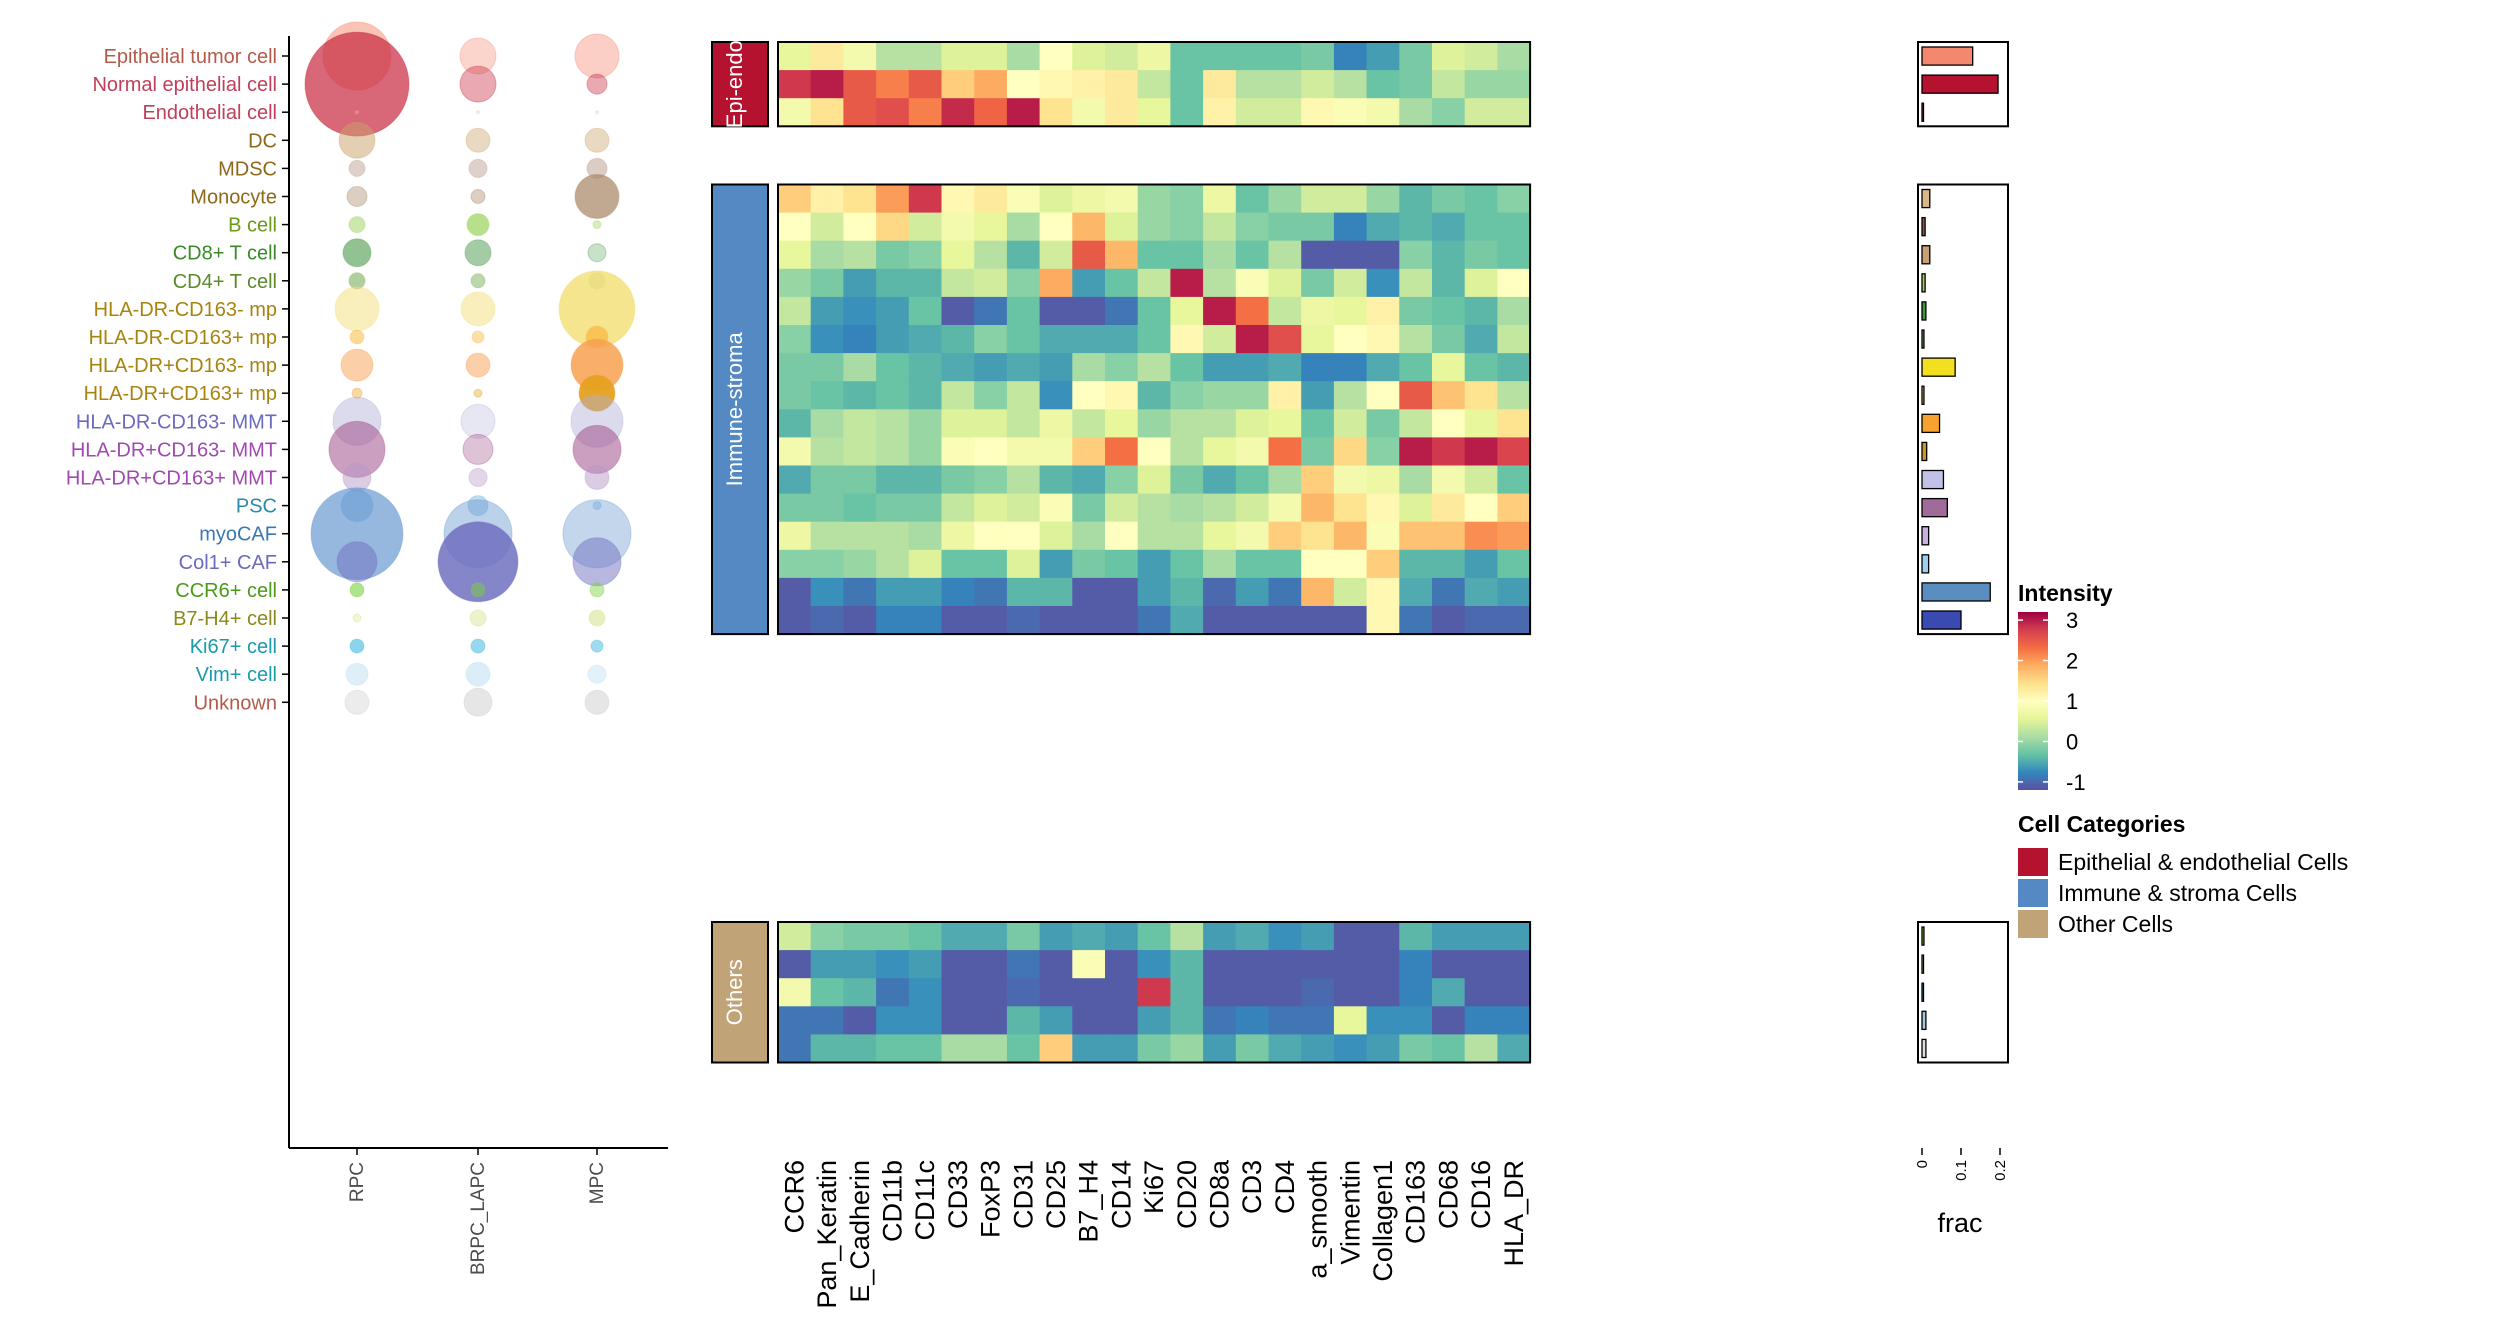  What do you see at coordinates (1252, 1187) in the screenshot?
I see `heatmap-marker-label: CD3` at bounding box center [1252, 1187].